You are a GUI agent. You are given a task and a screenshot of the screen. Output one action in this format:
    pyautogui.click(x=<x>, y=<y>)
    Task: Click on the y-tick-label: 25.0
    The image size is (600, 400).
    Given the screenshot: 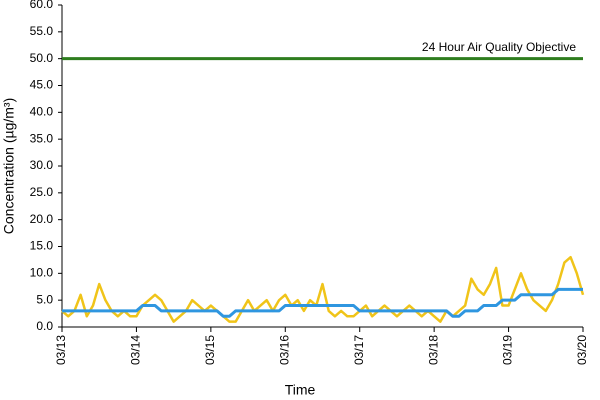 What is the action you would take?
    pyautogui.click(x=42, y=192)
    